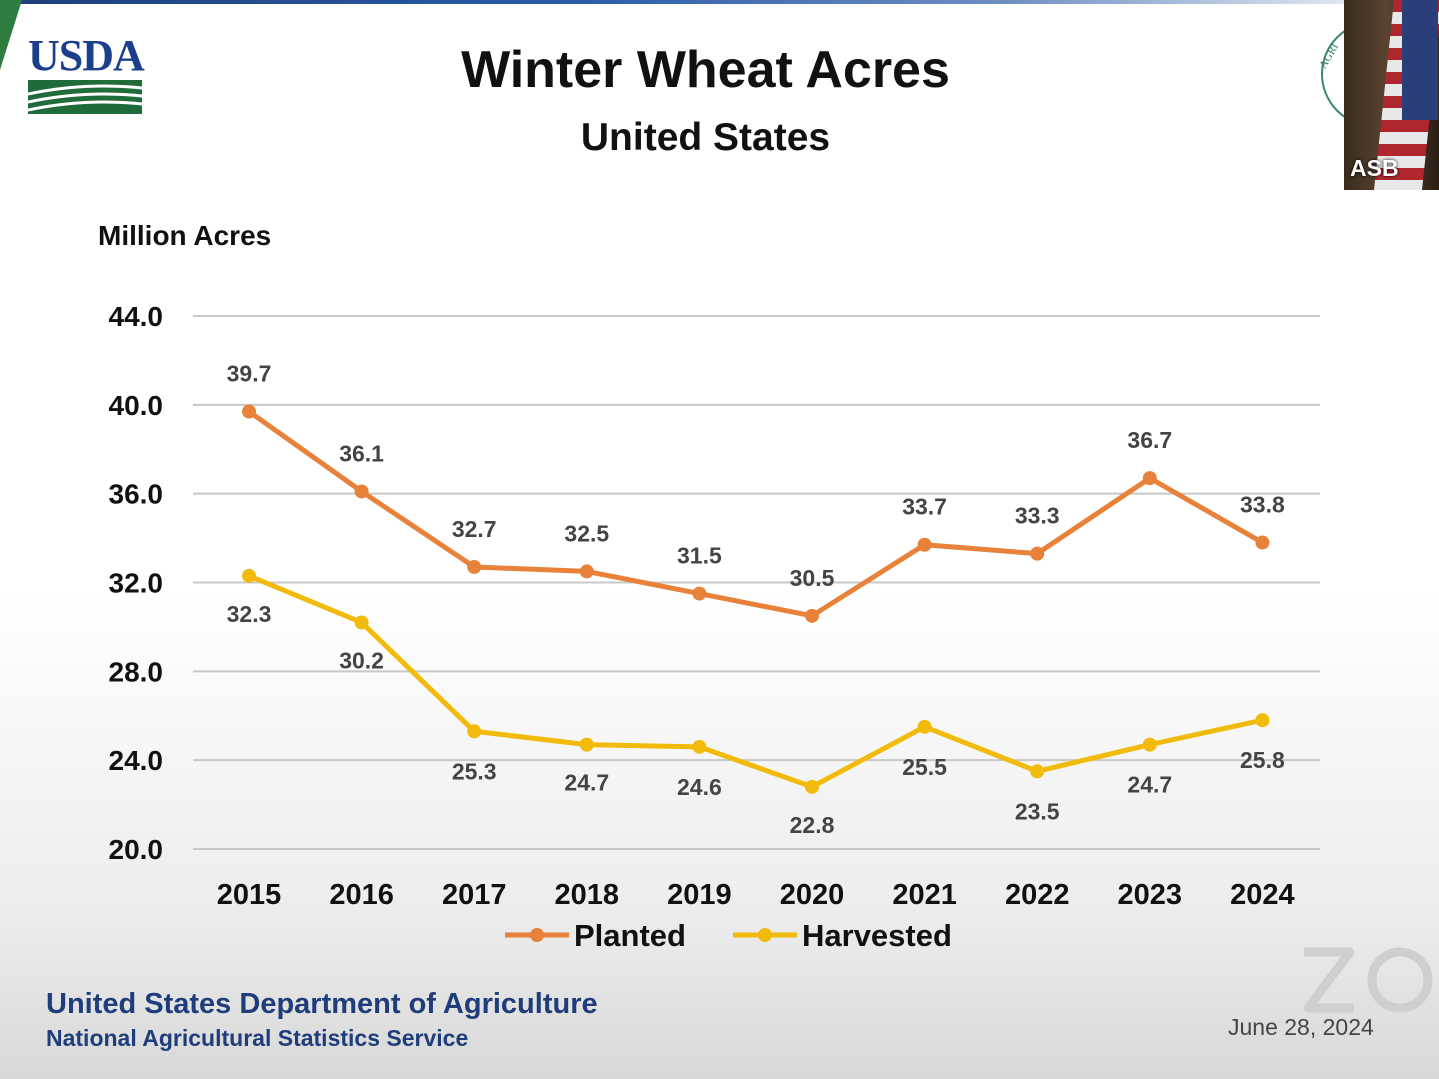 The image size is (1439, 1079). What do you see at coordinates (1037, 811) in the screenshot?
I see `data-label-harvested: 23.5` at bounding box center [1037, 811].